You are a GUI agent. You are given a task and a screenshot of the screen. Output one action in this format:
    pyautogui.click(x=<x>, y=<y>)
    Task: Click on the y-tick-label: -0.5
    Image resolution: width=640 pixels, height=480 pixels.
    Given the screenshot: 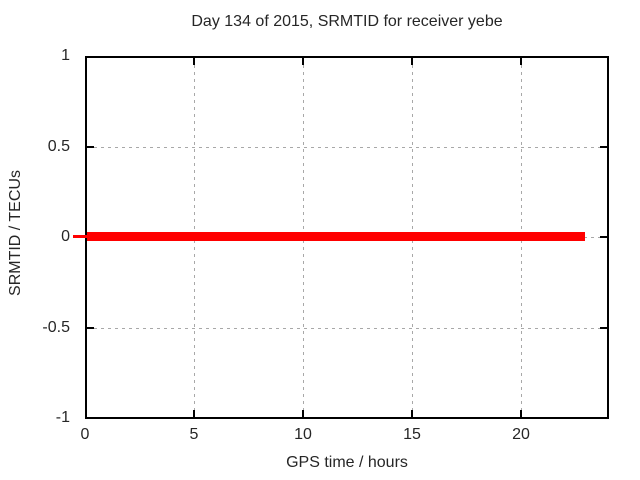 What is the action you would take?
    pyautogui.click(x=56, y=327)
    